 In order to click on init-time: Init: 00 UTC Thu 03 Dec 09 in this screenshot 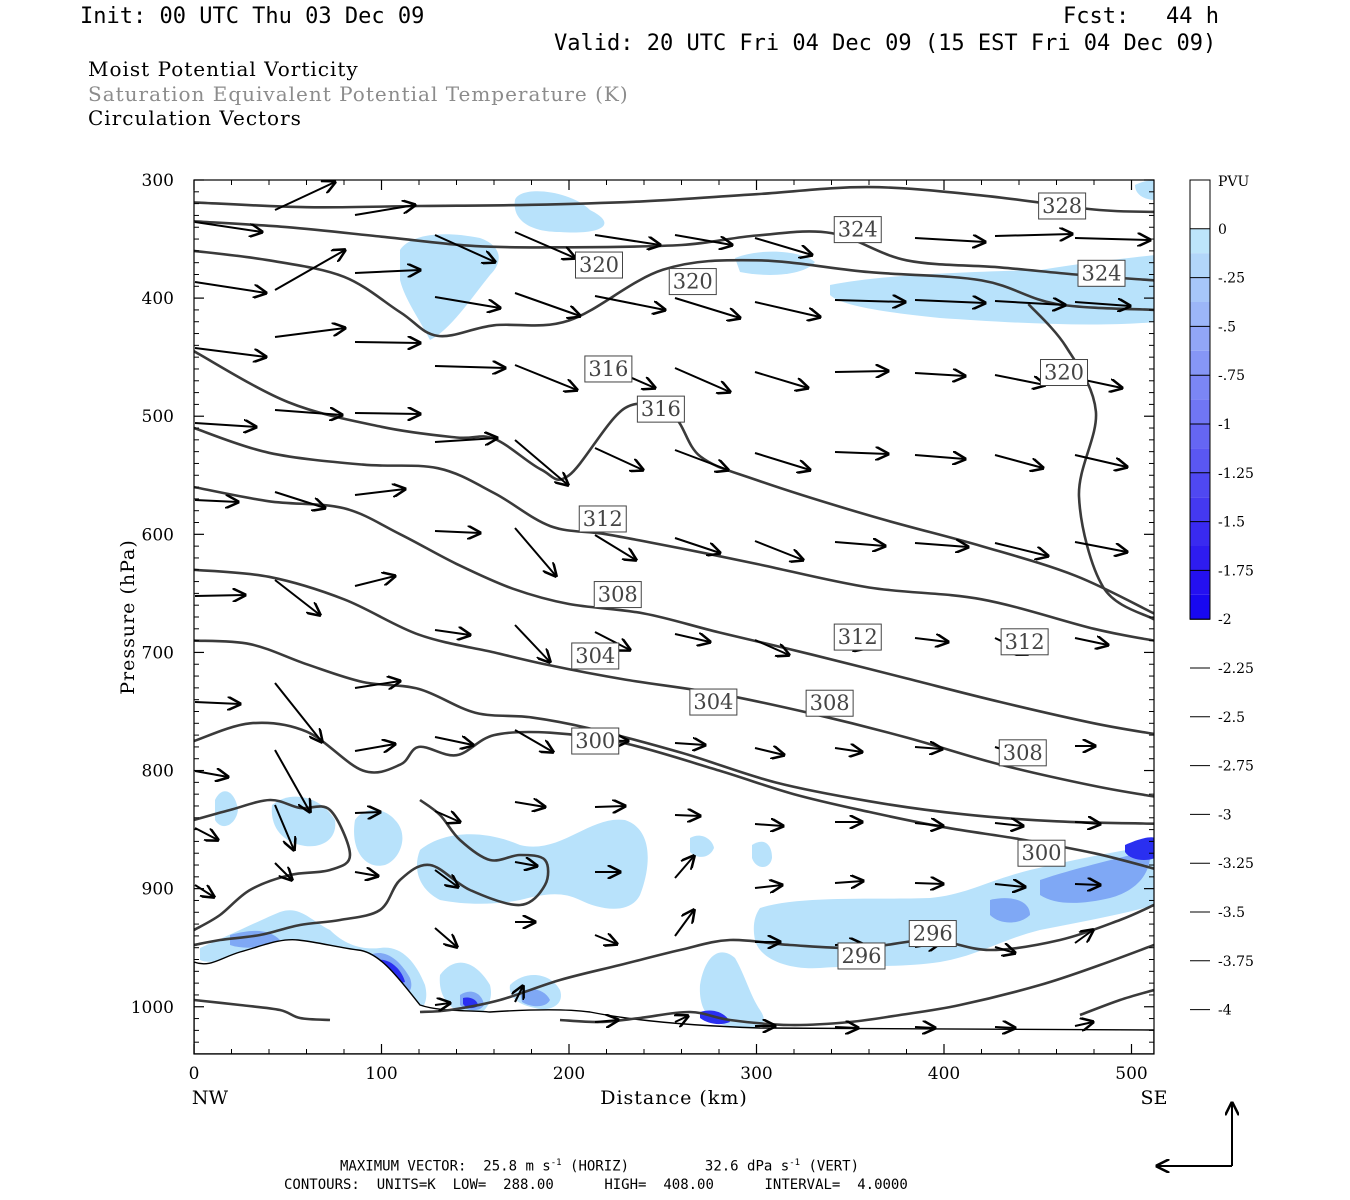, I will do `click(252, 16)`.